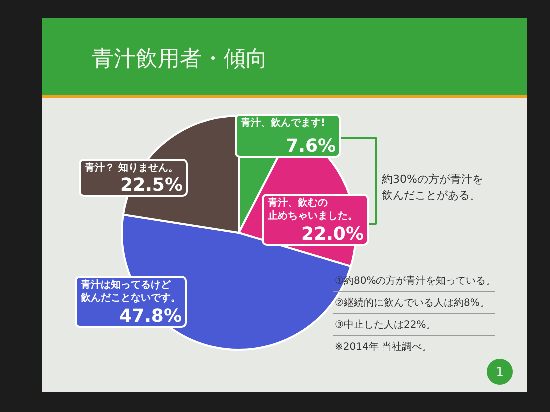 The height and width of the screenshot is (412, 550). I want to click on text: ③中止した人は22%。, so click(385, 325).